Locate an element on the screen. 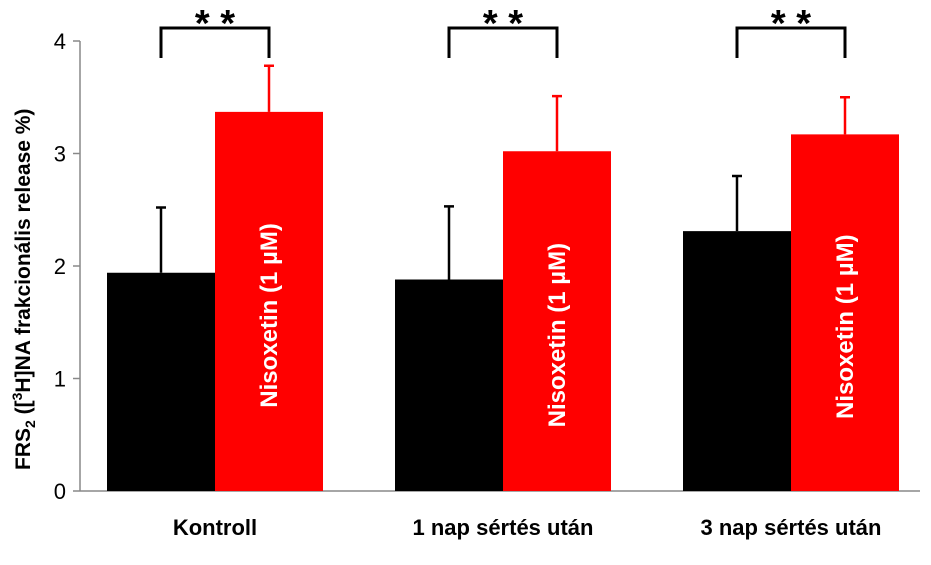 The image size is (931, 565). y-axis-label-superscript: 3 is located at coordinates (17, 396).